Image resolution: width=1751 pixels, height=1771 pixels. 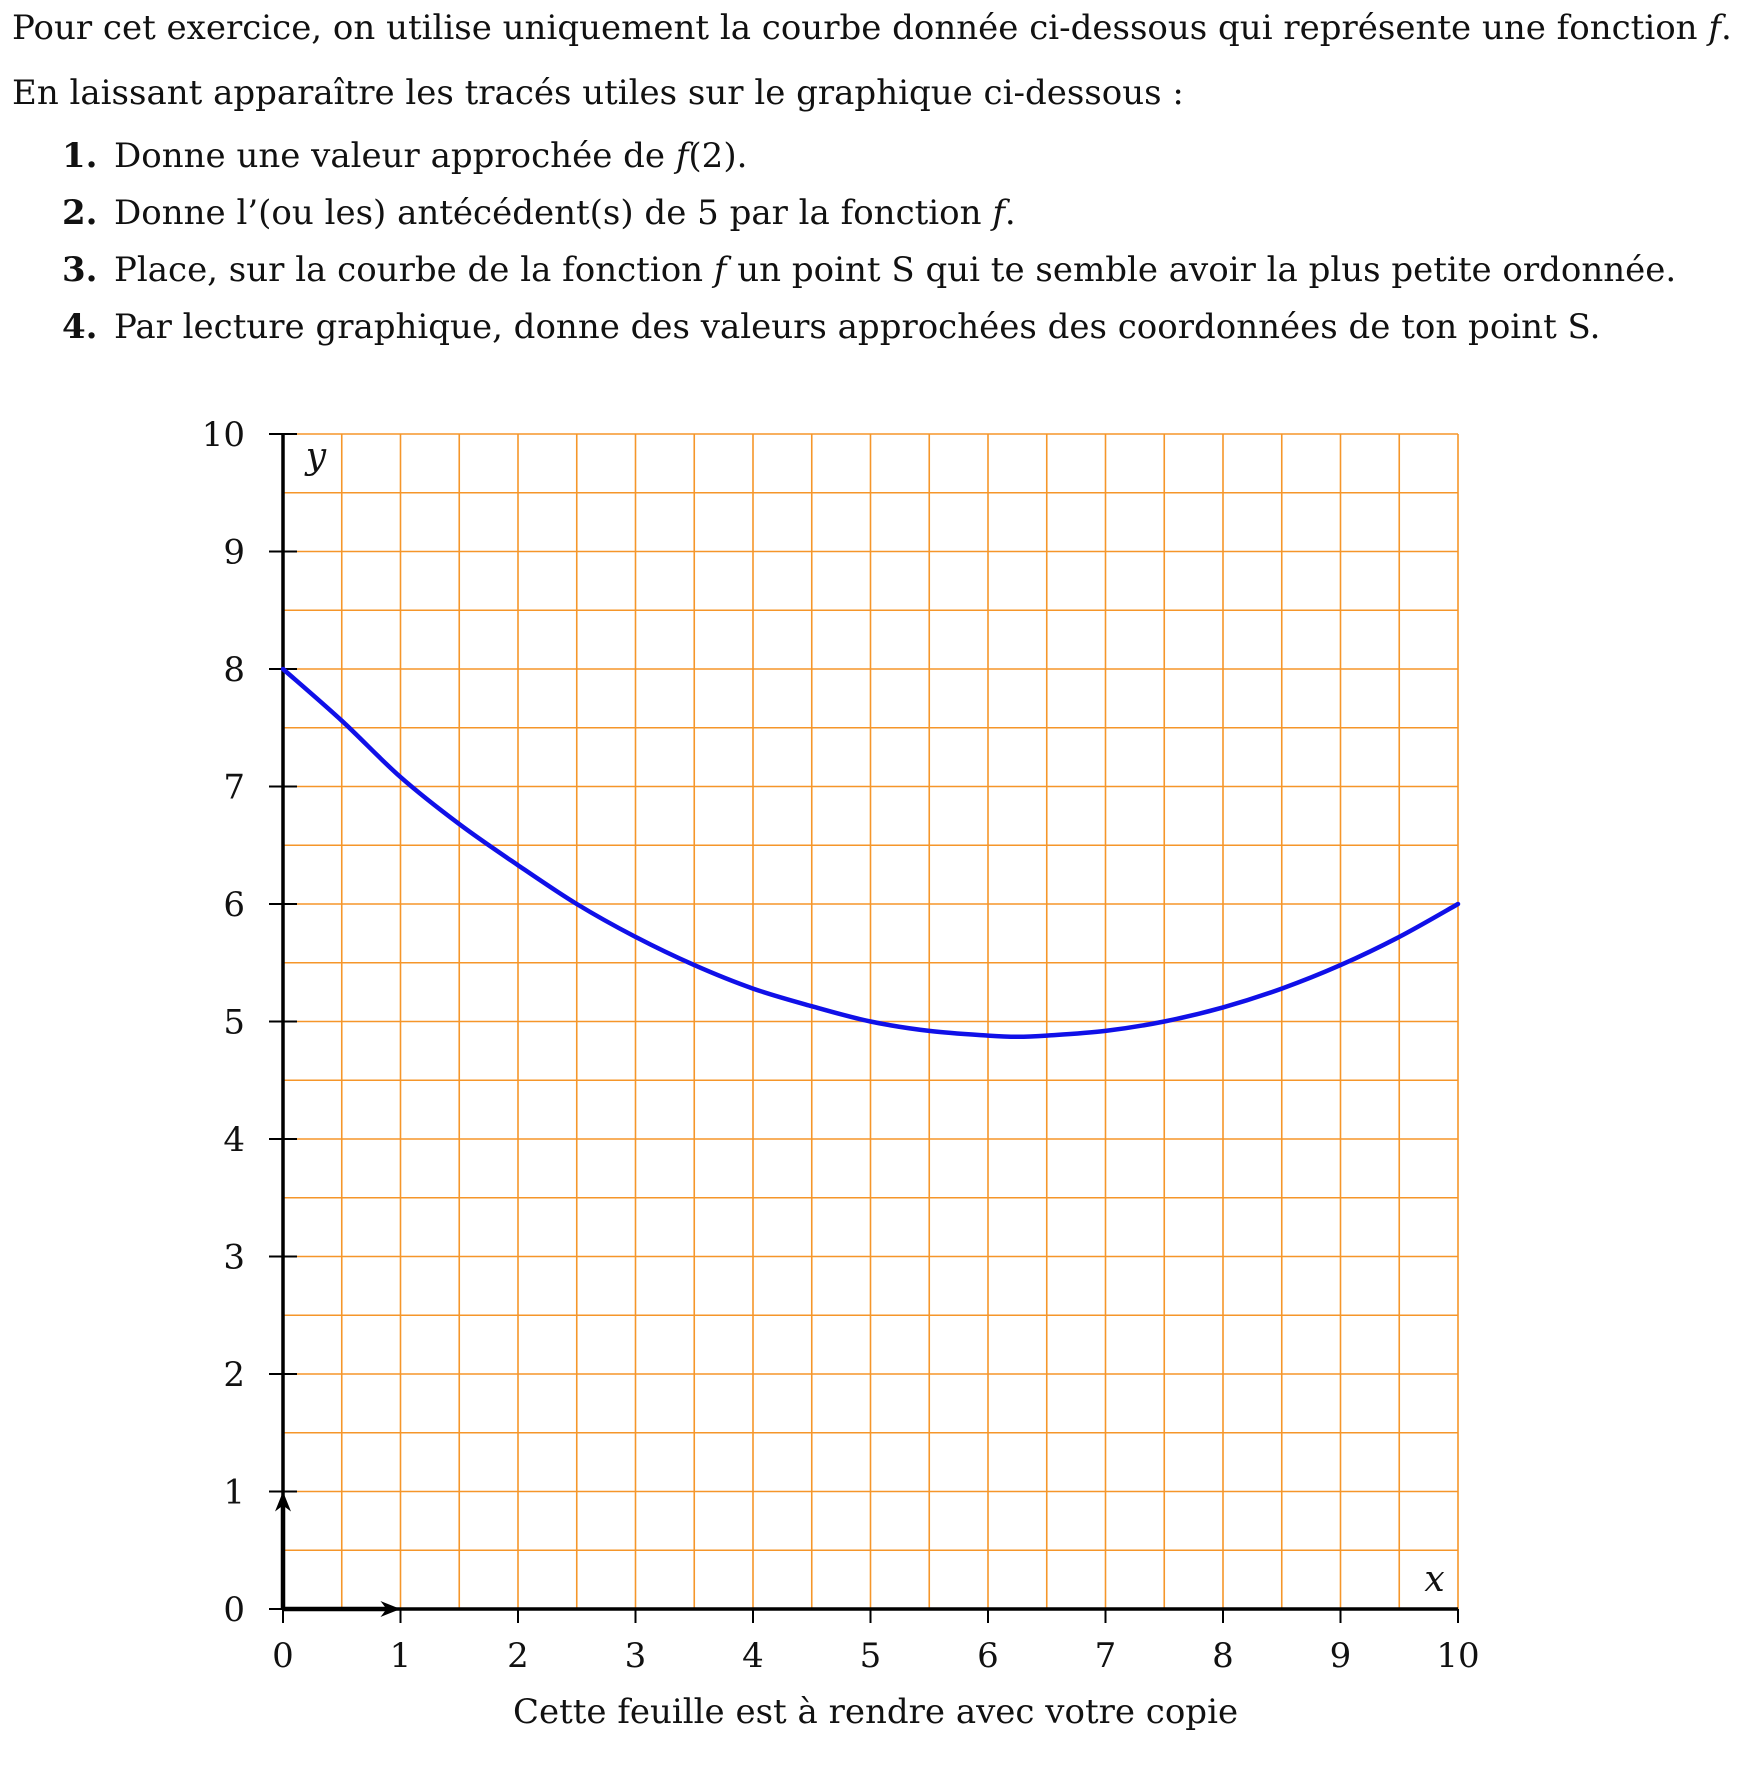 What do you see at coordinates (283, 1656) in the screenshot?
I see `x-tick-label: 0` at bounding box center [283, 1656].